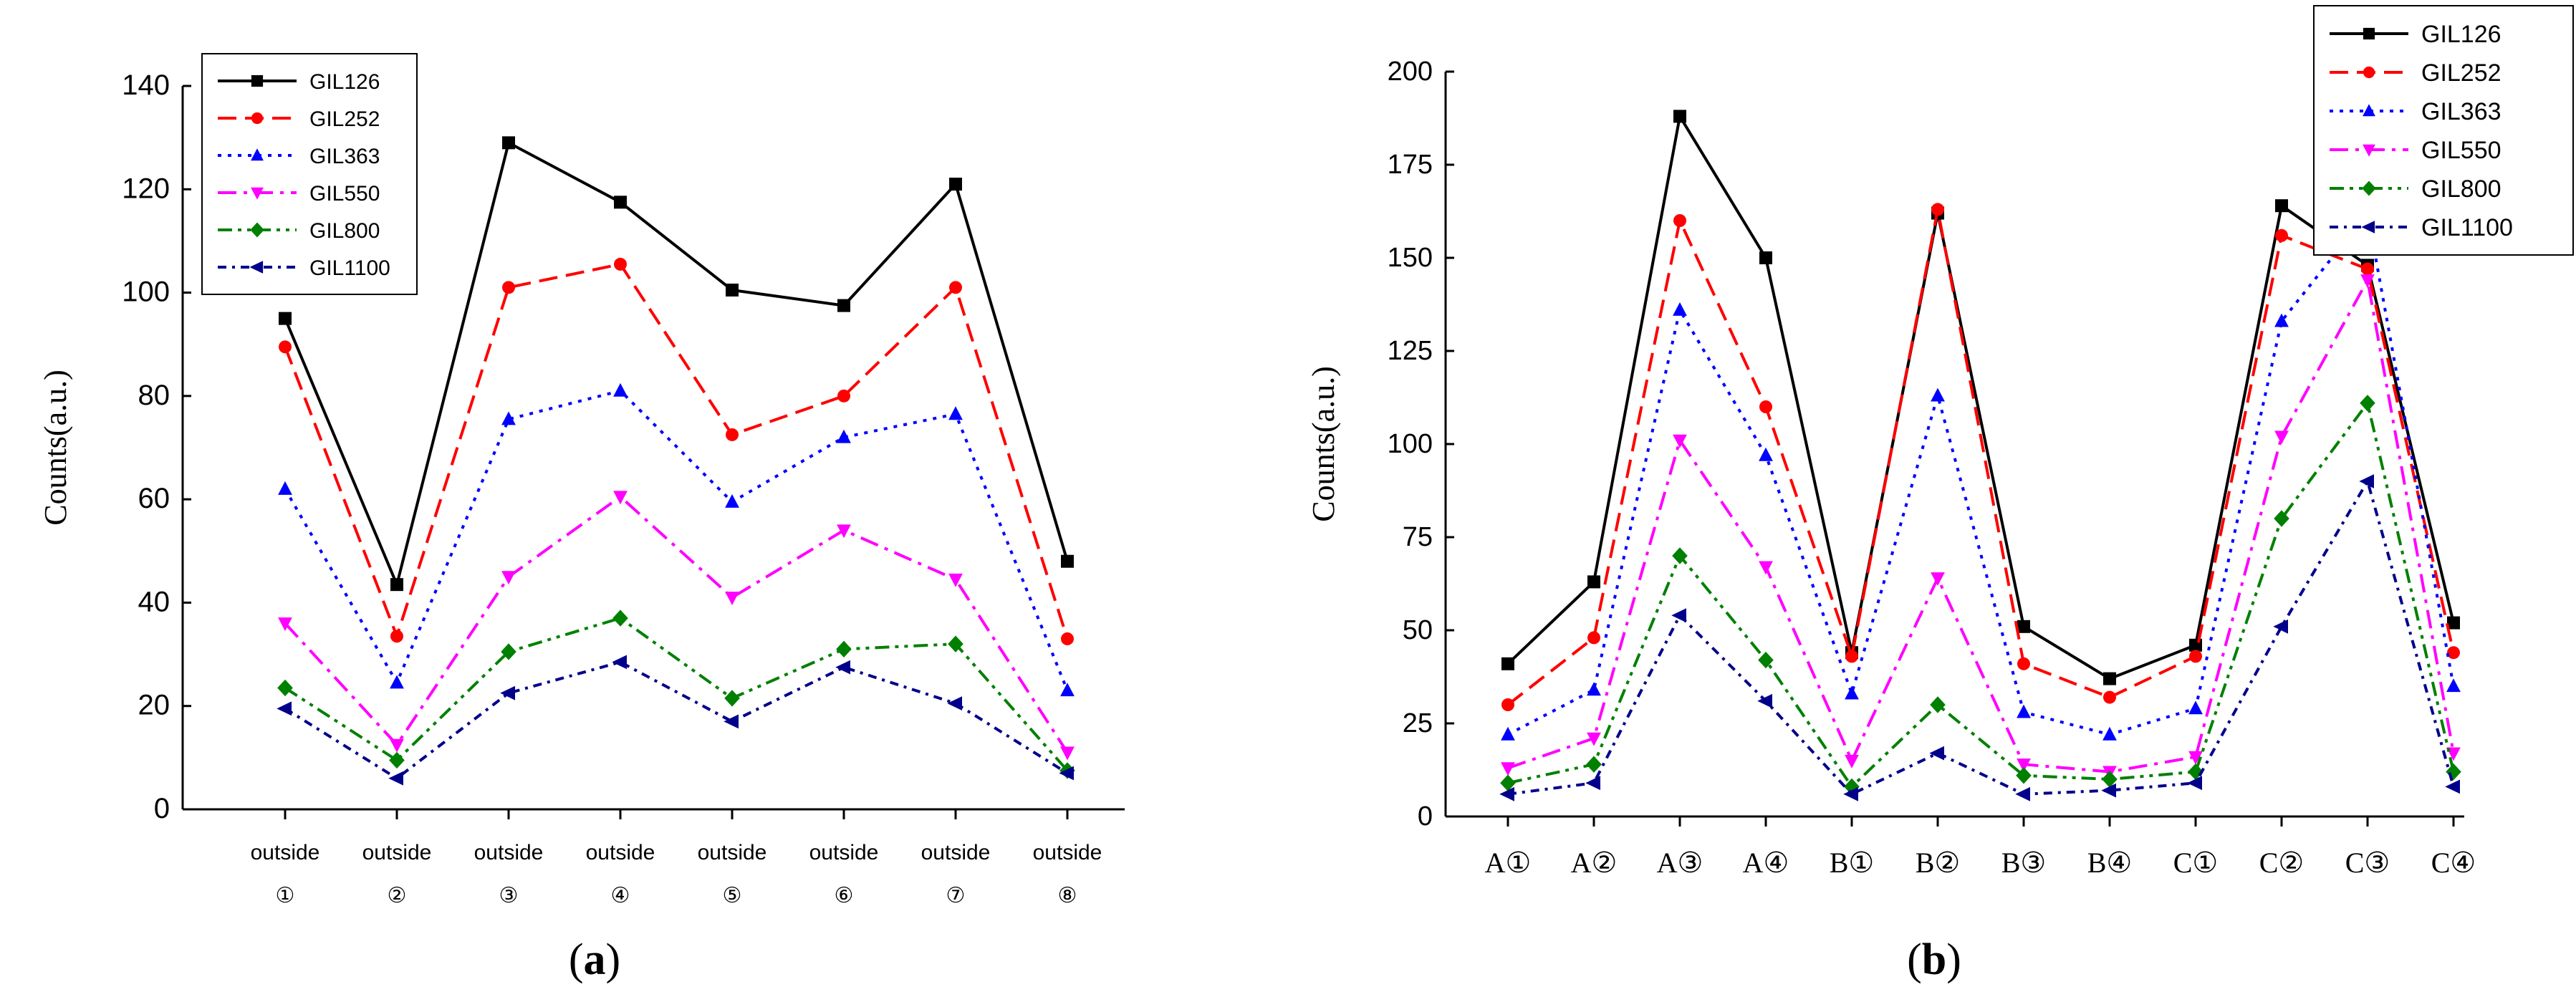 The width and height of the screenshot is (2576, 1007). What do you see at coordinates (2282, 863) in the screenshot?
I see `x-tick-label: C②` at bounding box center [2282, 863].